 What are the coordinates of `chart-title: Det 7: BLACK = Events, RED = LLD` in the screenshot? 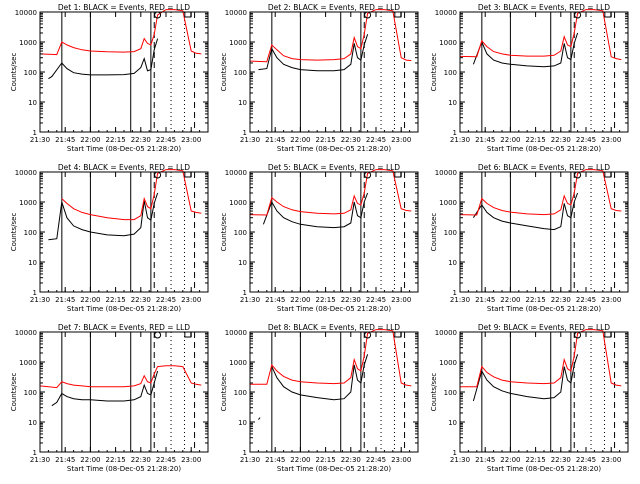 It's located at (124, 327).